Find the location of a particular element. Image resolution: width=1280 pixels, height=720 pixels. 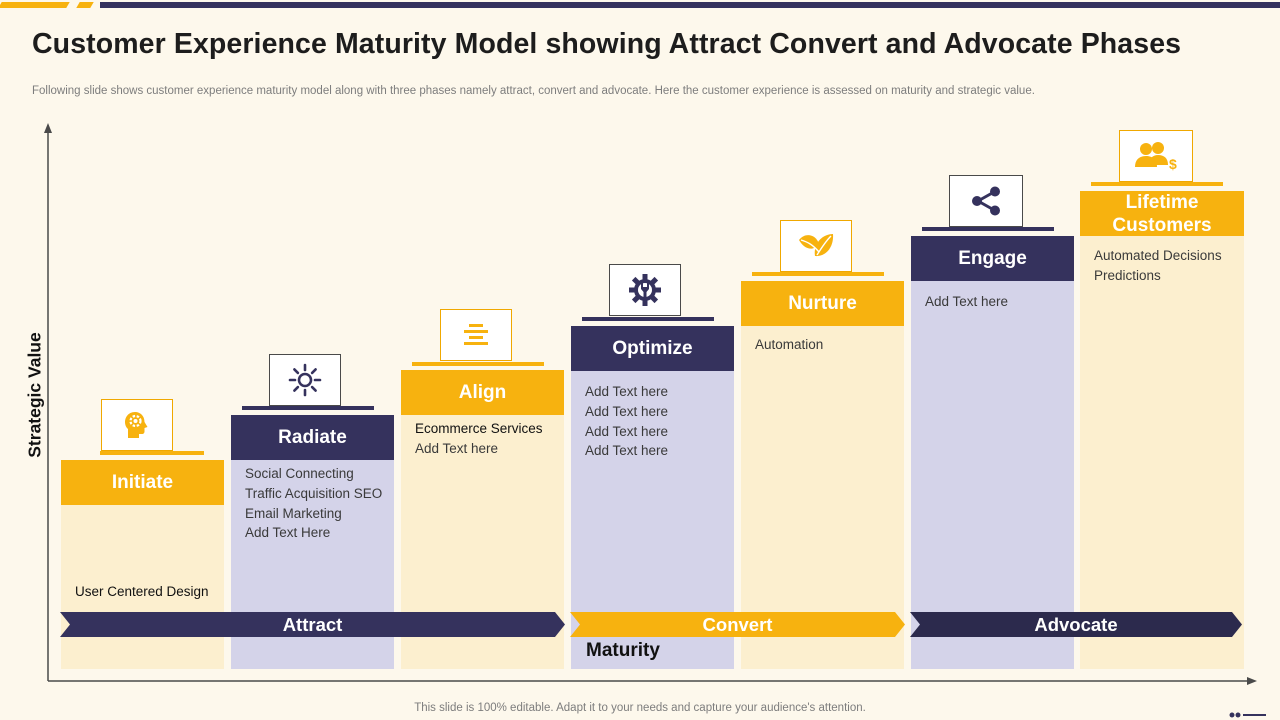

leaf-icon is located at coordinates (816, 245).